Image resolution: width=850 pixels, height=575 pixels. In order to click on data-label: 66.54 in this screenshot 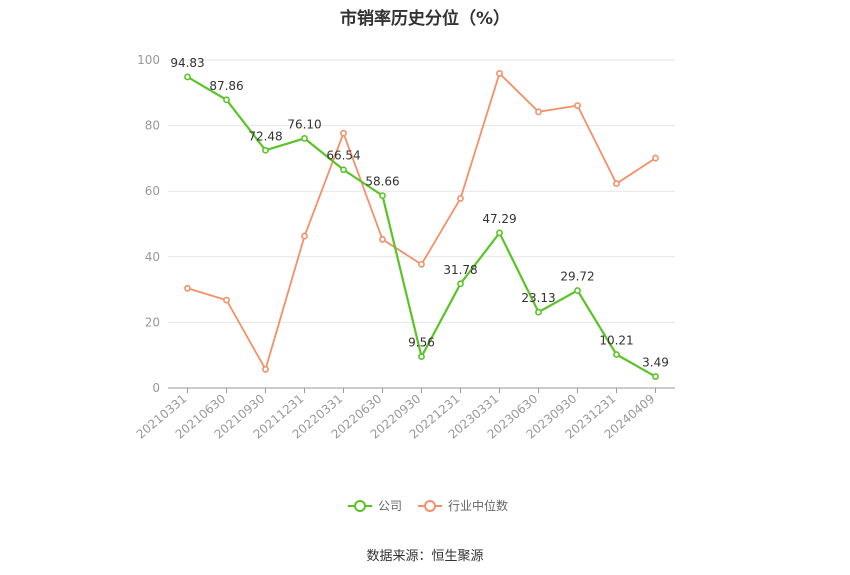, I will do `click(343, 156)`.